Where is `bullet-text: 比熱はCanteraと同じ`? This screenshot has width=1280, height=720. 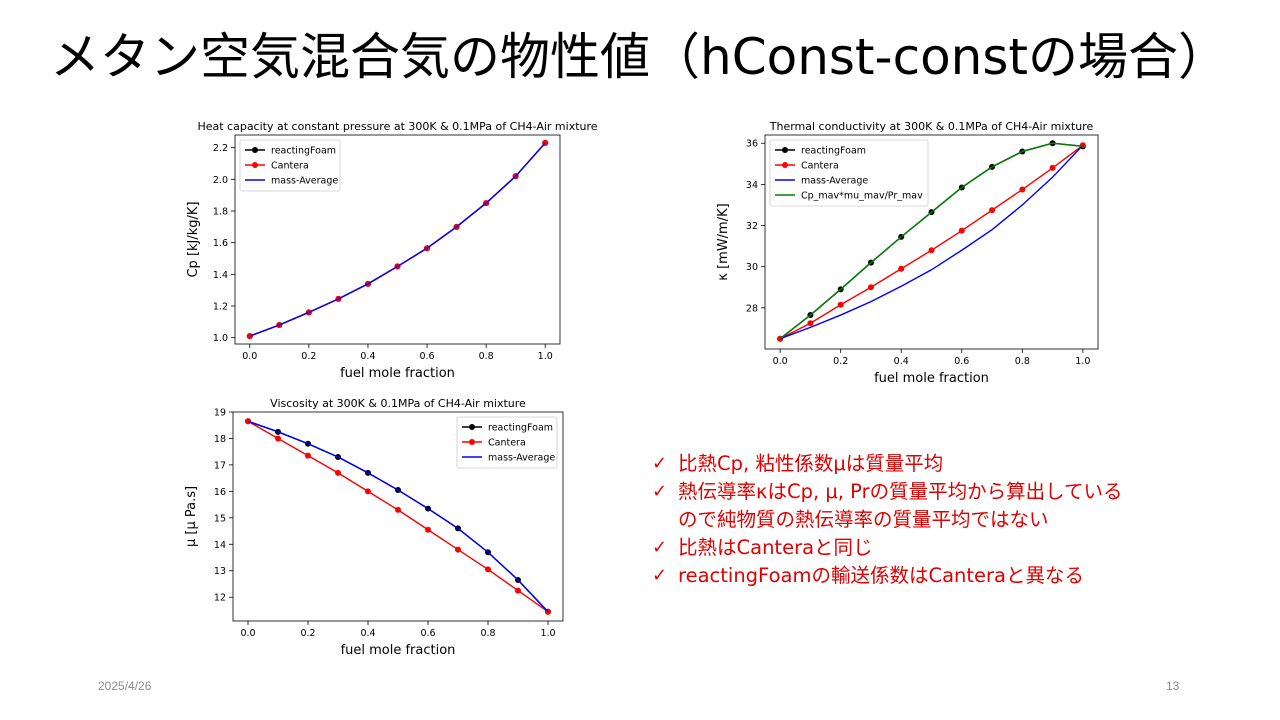 bullet-text: 比熱はCanteraと同じ is located at coordinates (775, 547).